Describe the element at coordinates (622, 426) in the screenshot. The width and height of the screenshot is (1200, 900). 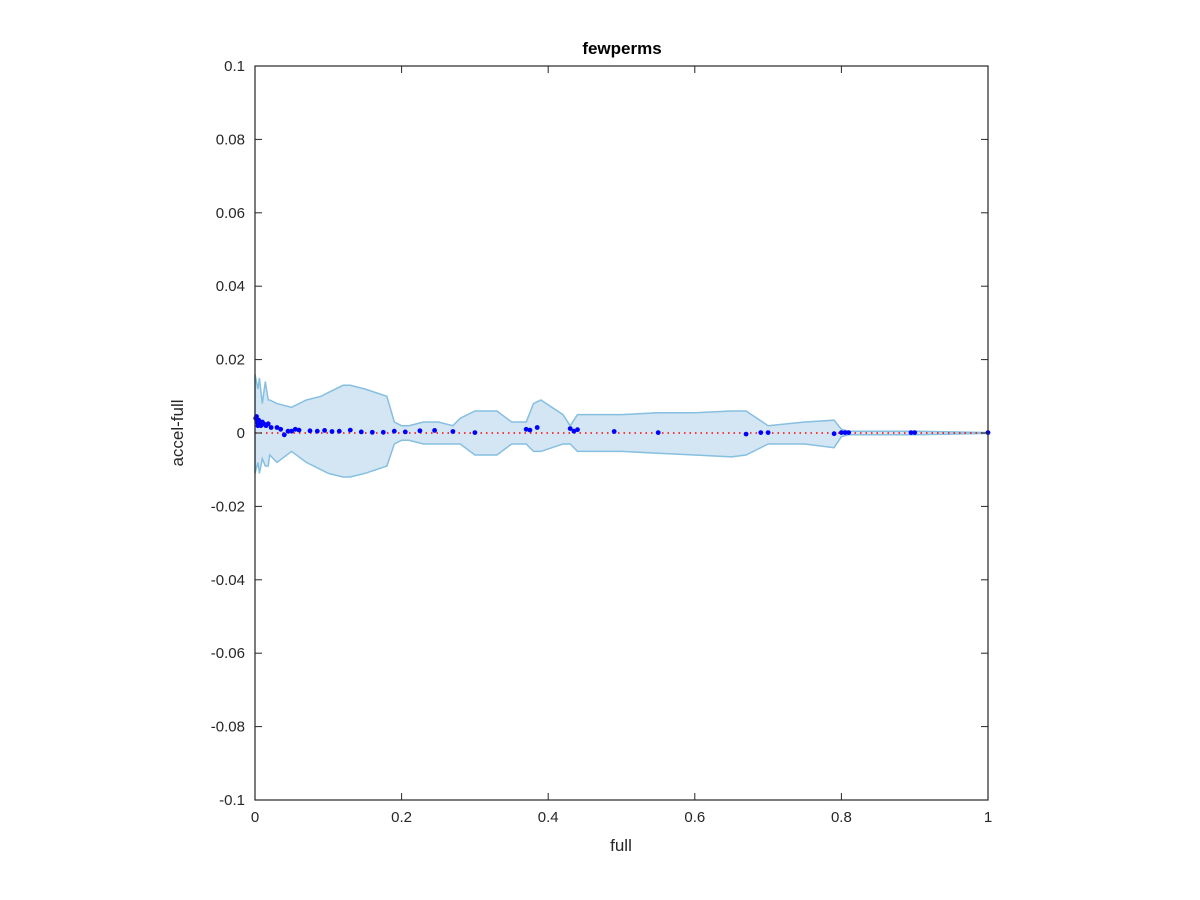
I see `data-points` at that location.